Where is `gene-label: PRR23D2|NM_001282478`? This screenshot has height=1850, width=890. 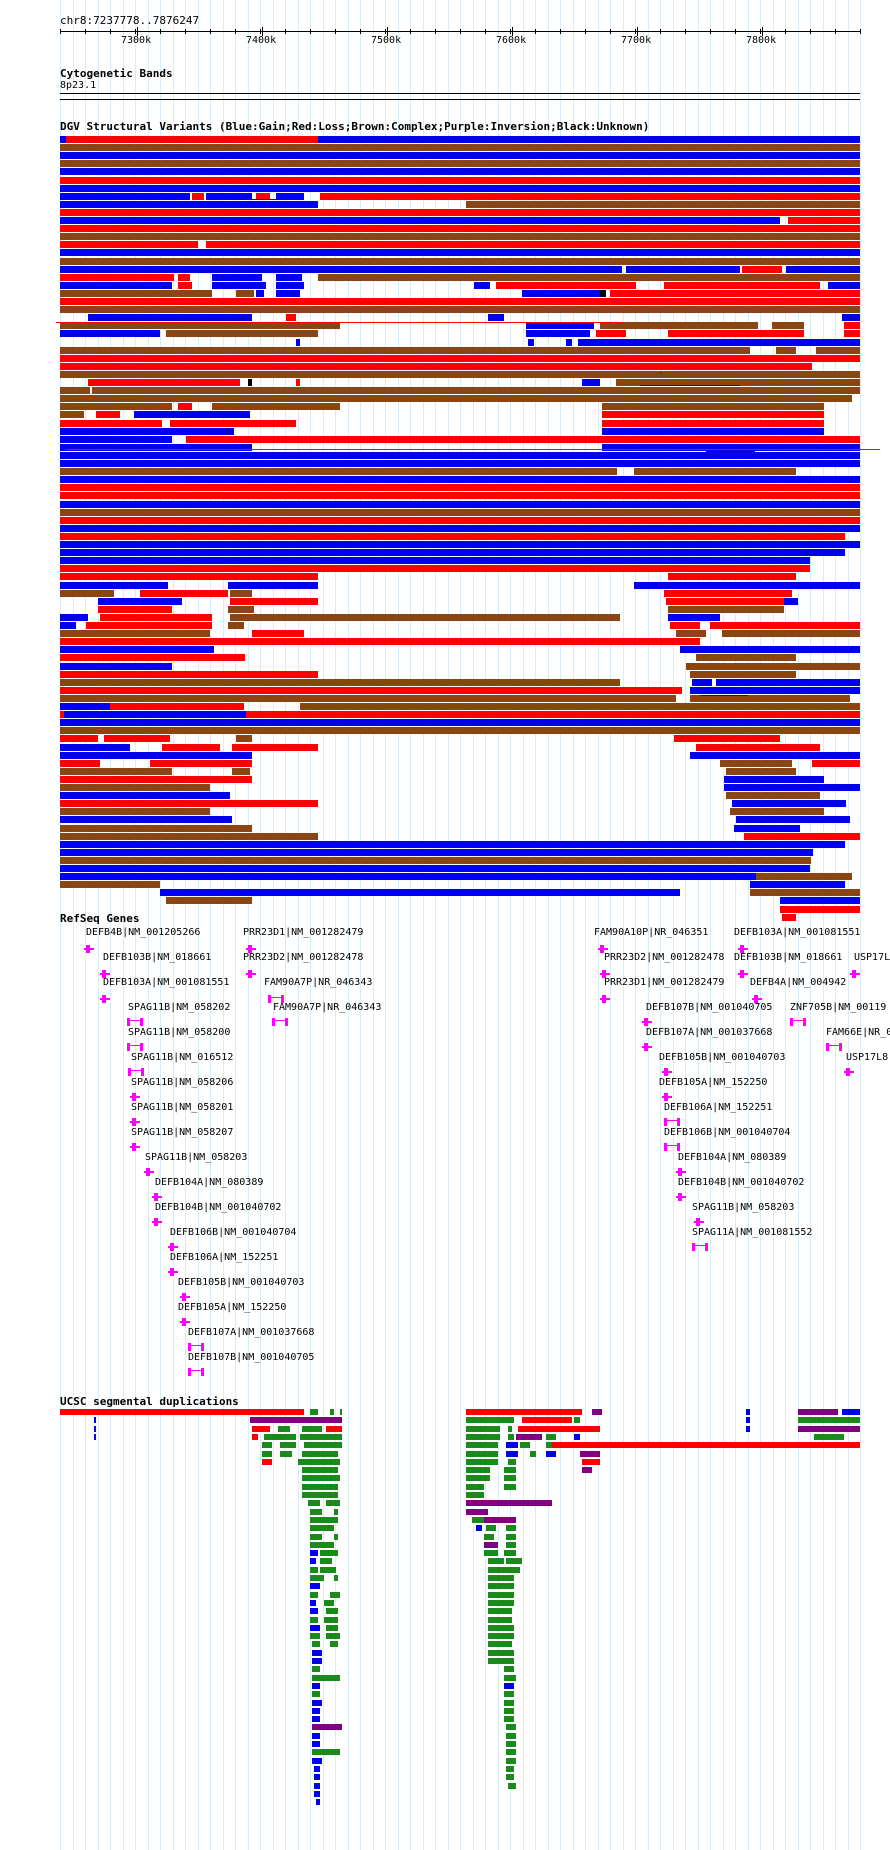
gene-label: PRR23D2|NM_001282478 is located at coordinates (303, 957).